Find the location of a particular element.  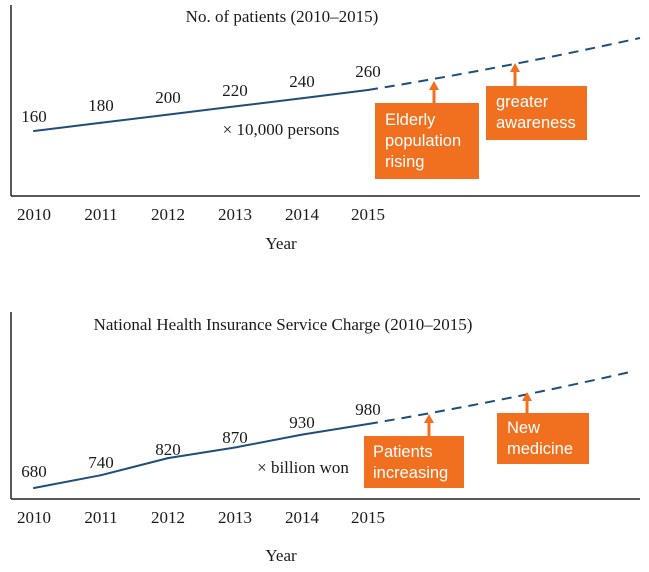

patients-x-tick: 2014 is located at coordinates (302, 214).